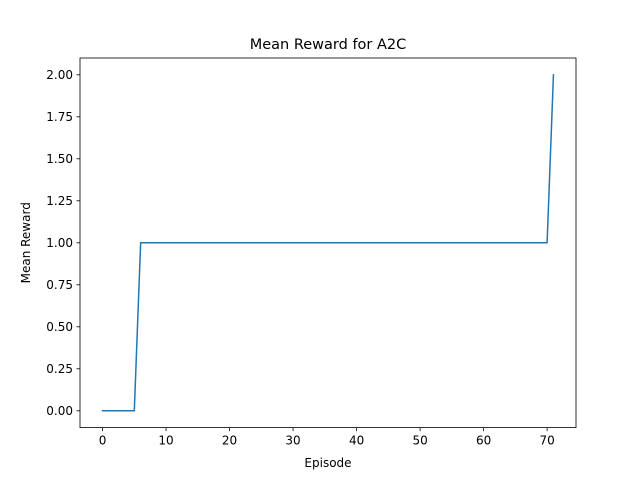 The height and width of the screenshot is (480, 640). I want to click on x-tick-label: 10, so click(165, 441).